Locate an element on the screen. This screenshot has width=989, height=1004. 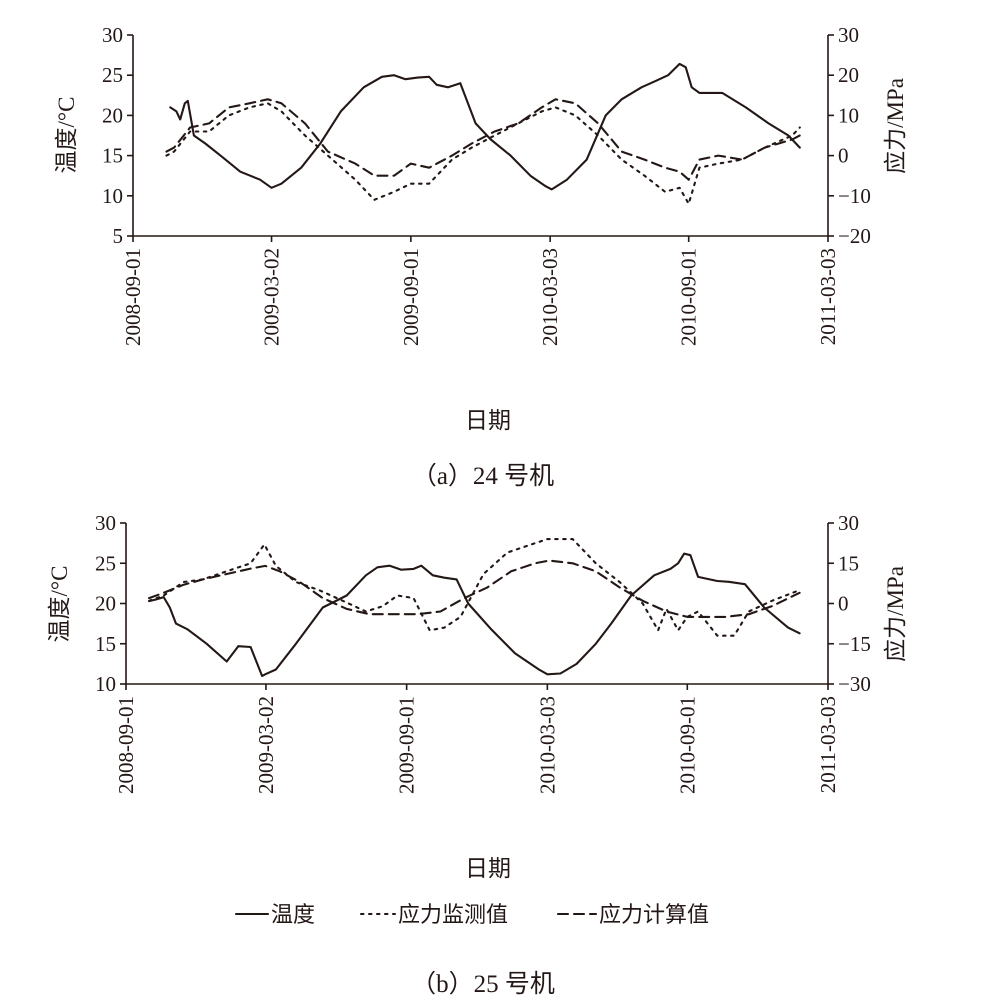
chart-a-series-stress-monitored is located at coordinates (483, 153).